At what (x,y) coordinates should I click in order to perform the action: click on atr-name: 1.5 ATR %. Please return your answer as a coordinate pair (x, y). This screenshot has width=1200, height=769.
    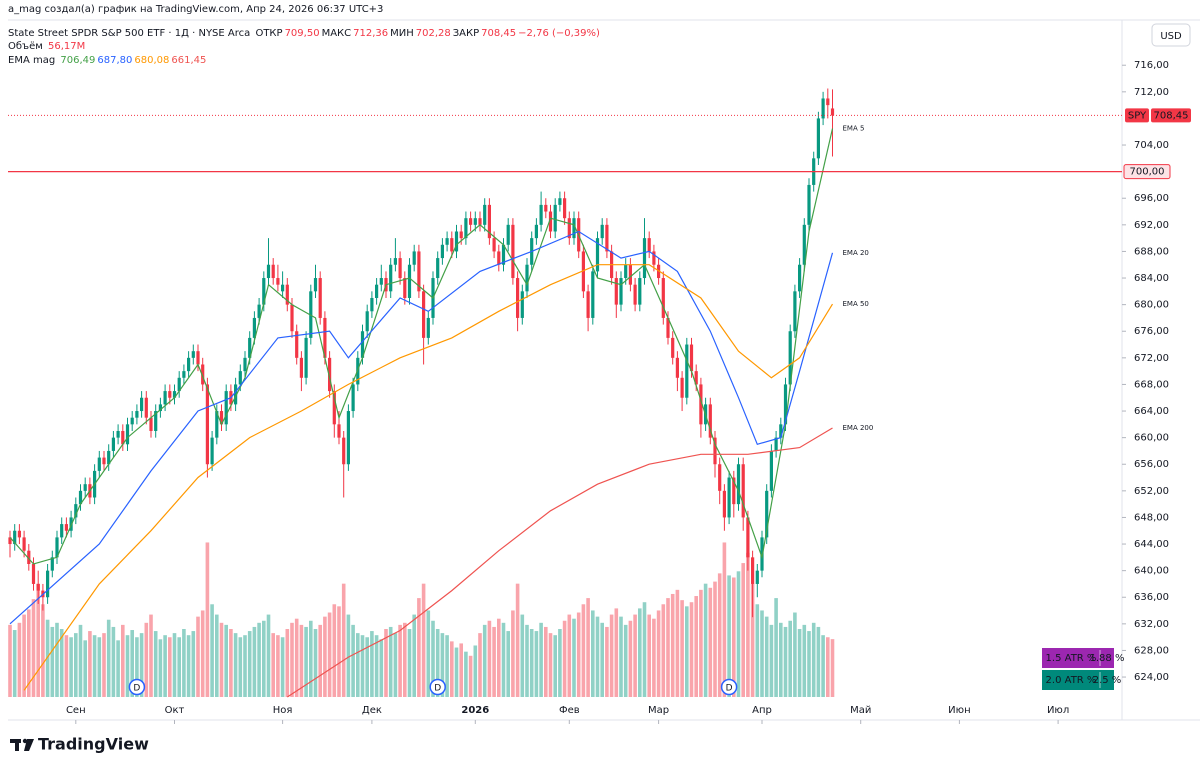
    Looking at the image, I should click on (1071, 658).